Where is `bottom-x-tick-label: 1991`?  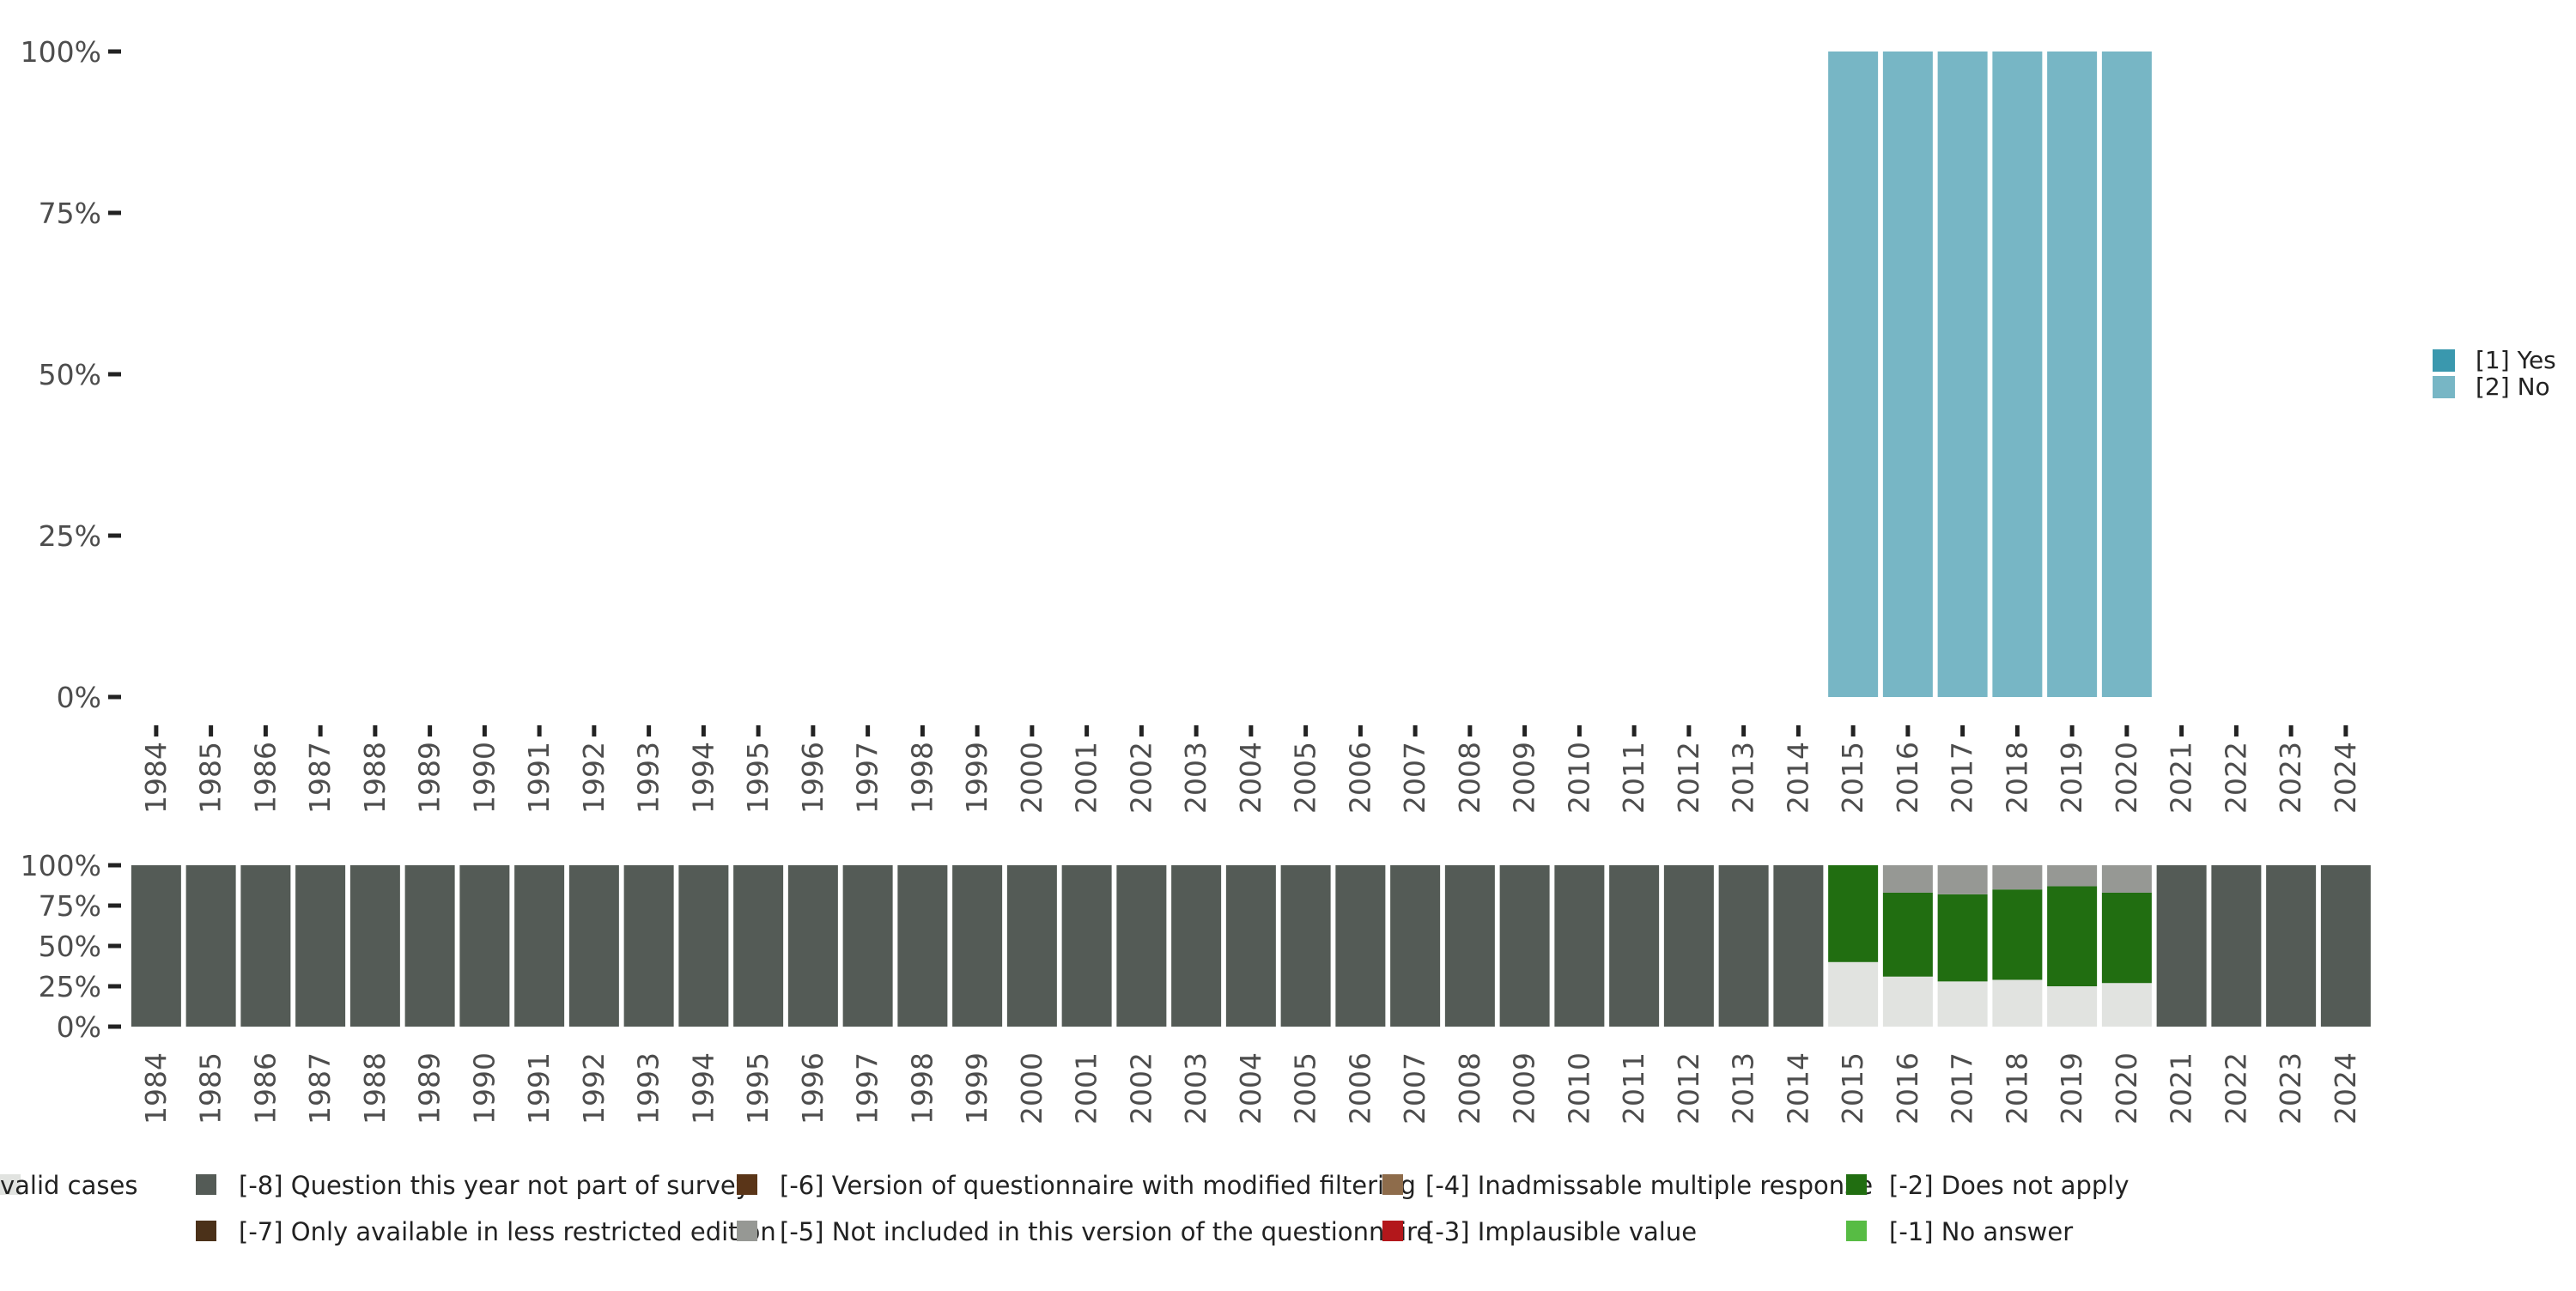 bottom-x-tick-label: 1991 is located at coordinates (539, 1088).